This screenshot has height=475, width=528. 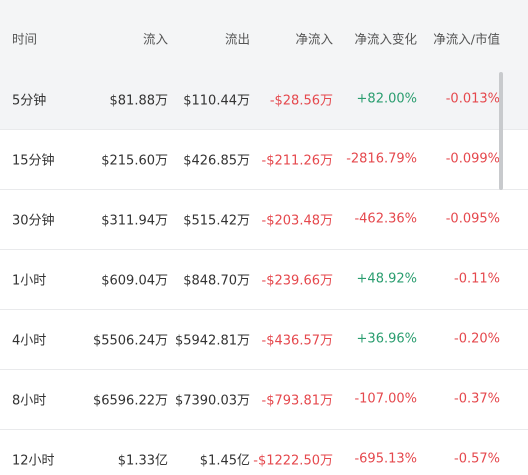 What do you see at coordinates (314, 39) in the screenshot?
I see `table-cell: 净流入` at bounding box center [314, 39].